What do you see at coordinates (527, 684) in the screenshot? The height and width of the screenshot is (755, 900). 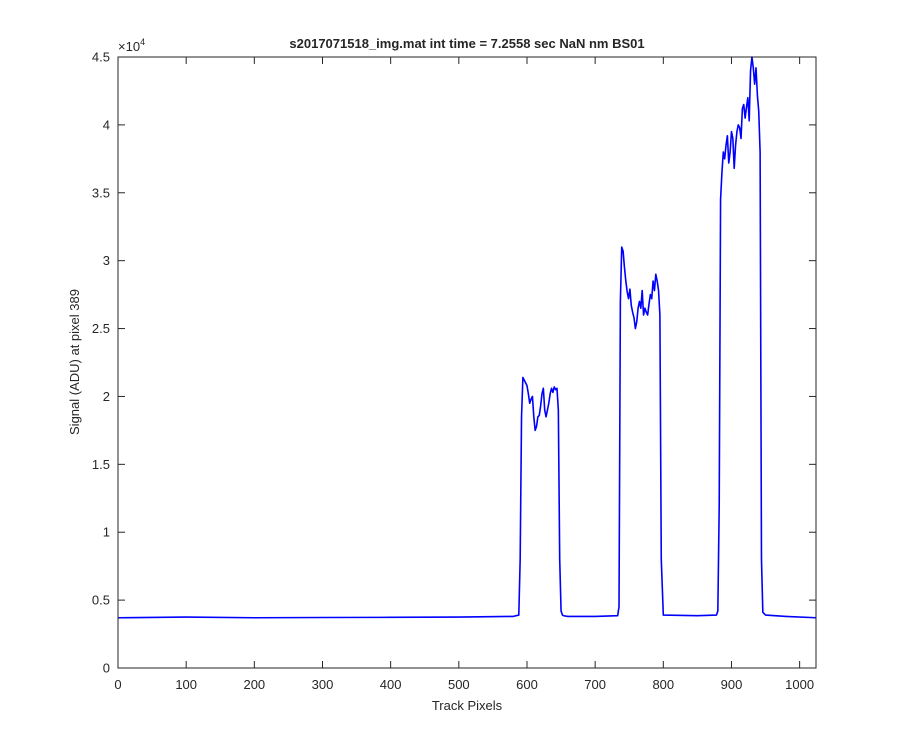 I see `x-tick-label: 600` at bounding box center [527, 684].